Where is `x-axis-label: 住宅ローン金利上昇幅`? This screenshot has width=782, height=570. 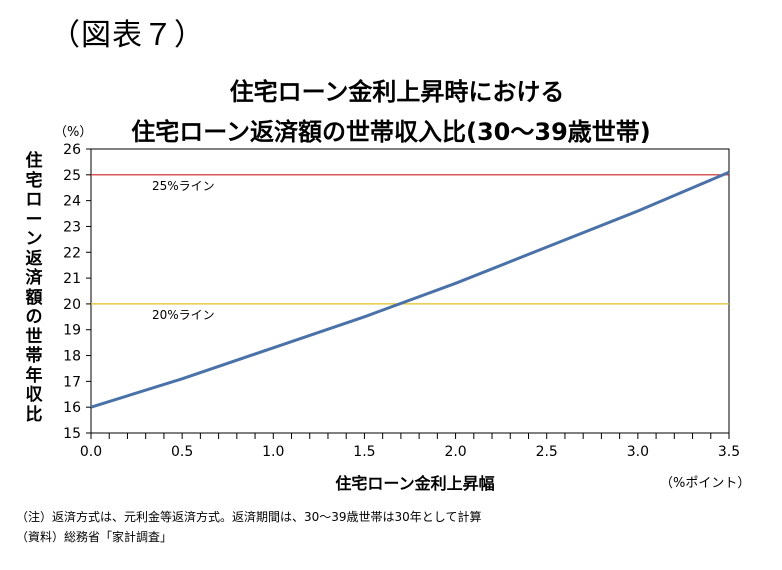 x-axis-label: 住宅ローン金利上昇幅 is located at coordinates (415, 483).